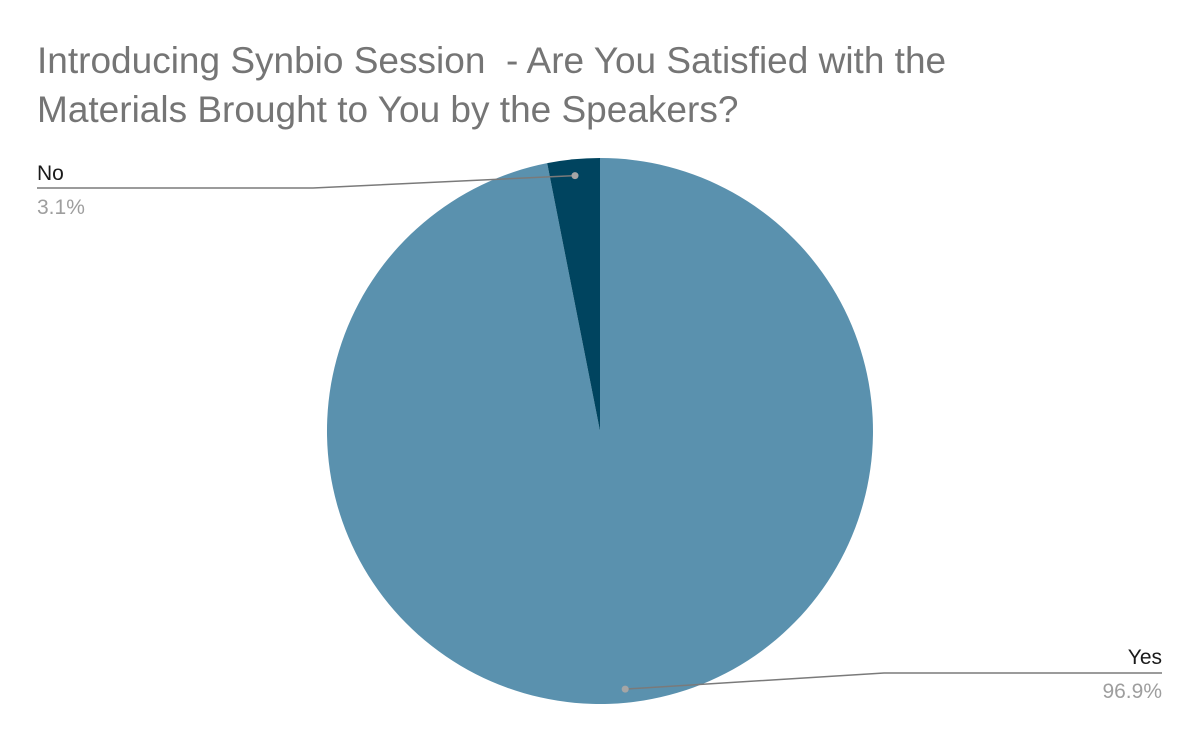 Image resolution: width=1200 pixels, height=742 pixels. I want to click on callout-line-no, so click(306, 181).